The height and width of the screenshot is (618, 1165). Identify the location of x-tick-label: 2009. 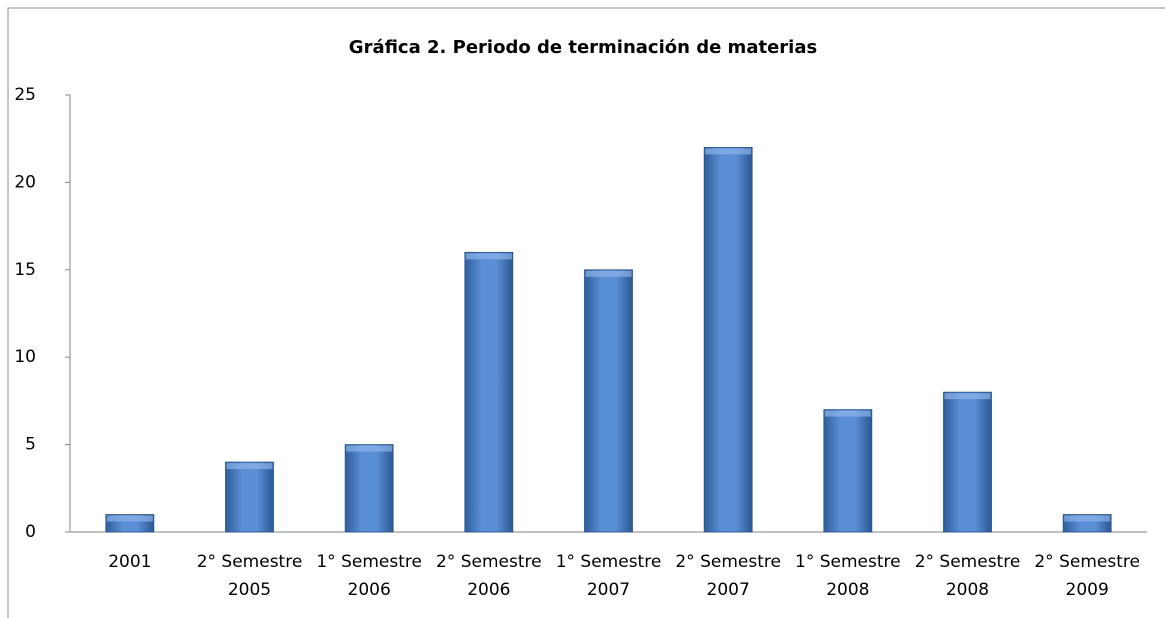
(1087, 590).